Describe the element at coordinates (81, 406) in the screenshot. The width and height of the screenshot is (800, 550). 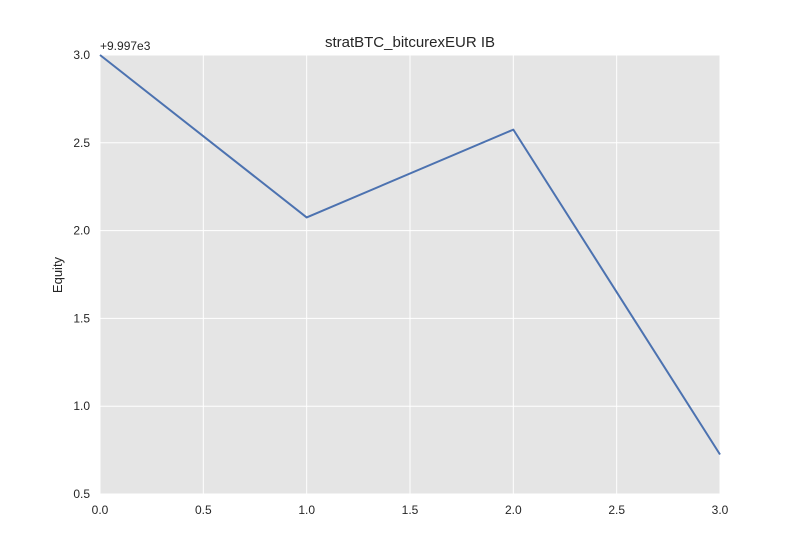
I see `y-tick-label: 1.0` at that location.